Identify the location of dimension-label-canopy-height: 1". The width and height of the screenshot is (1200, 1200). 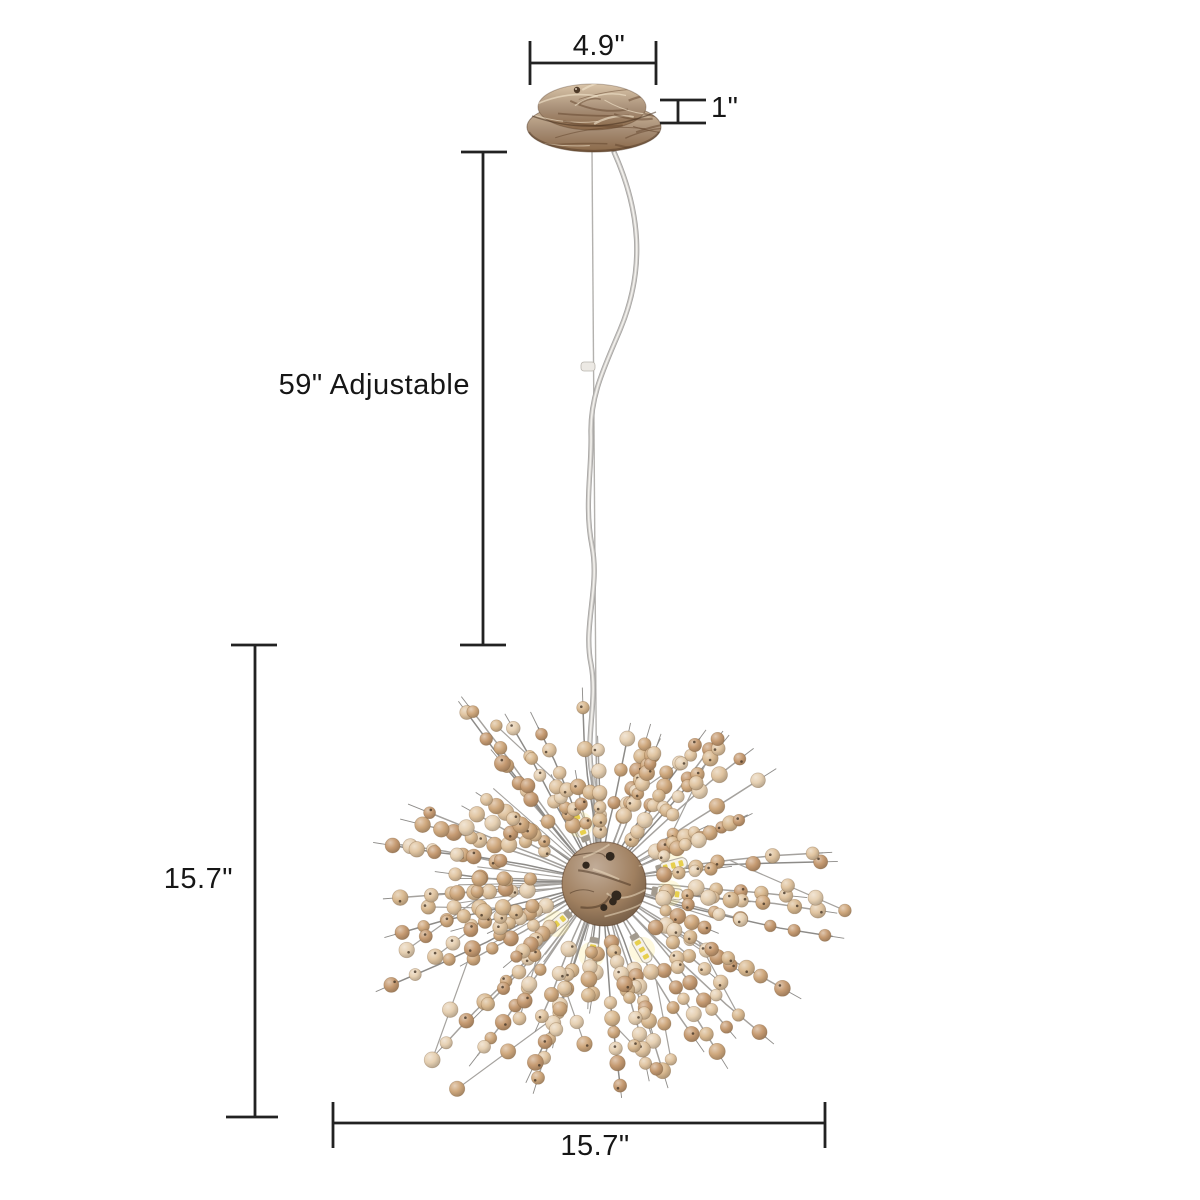
(725, 108).